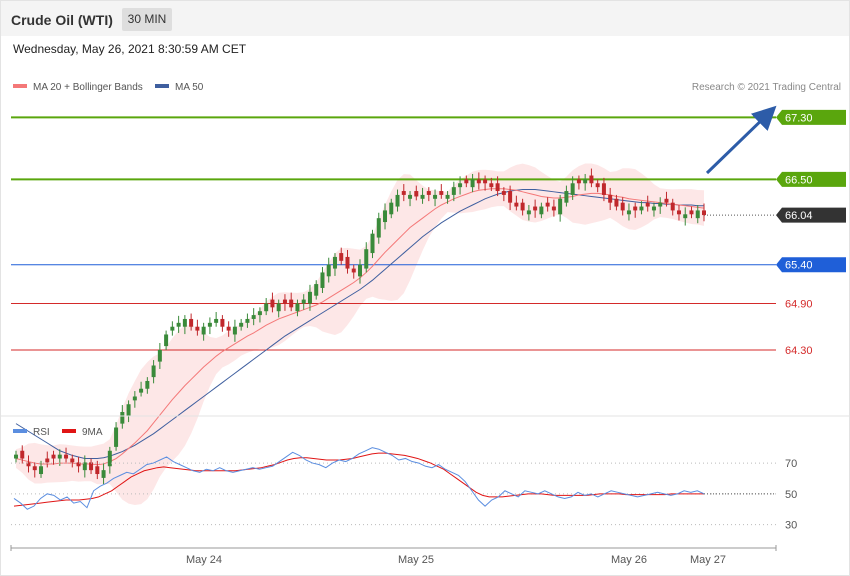  I want to click on chart-datetime: Wednesday, May 26, 2021 8:30:59 AM CET, so click(130, 49).